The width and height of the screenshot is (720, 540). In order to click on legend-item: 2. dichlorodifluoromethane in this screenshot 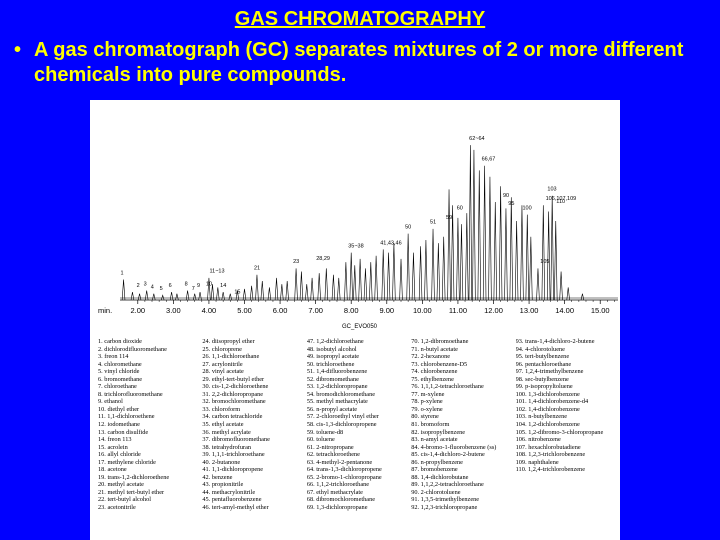, I will do `click(132, 349)`.